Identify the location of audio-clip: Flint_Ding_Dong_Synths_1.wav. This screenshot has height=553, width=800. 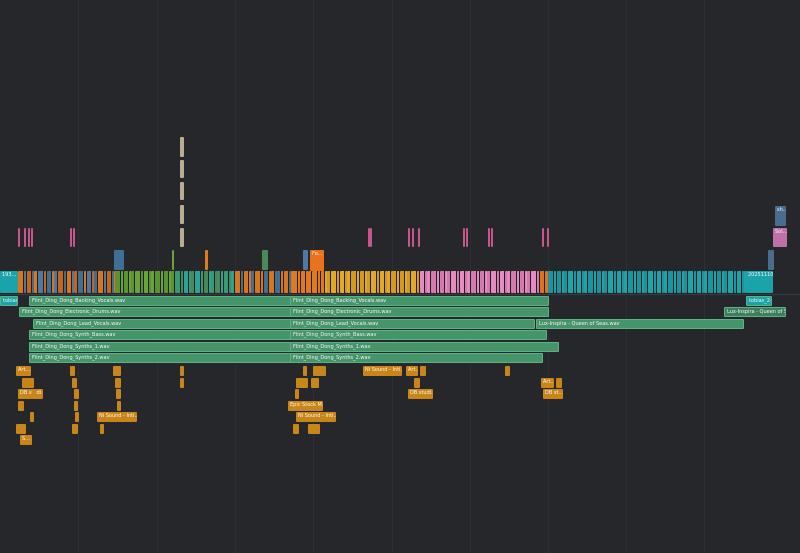
(424, 347).